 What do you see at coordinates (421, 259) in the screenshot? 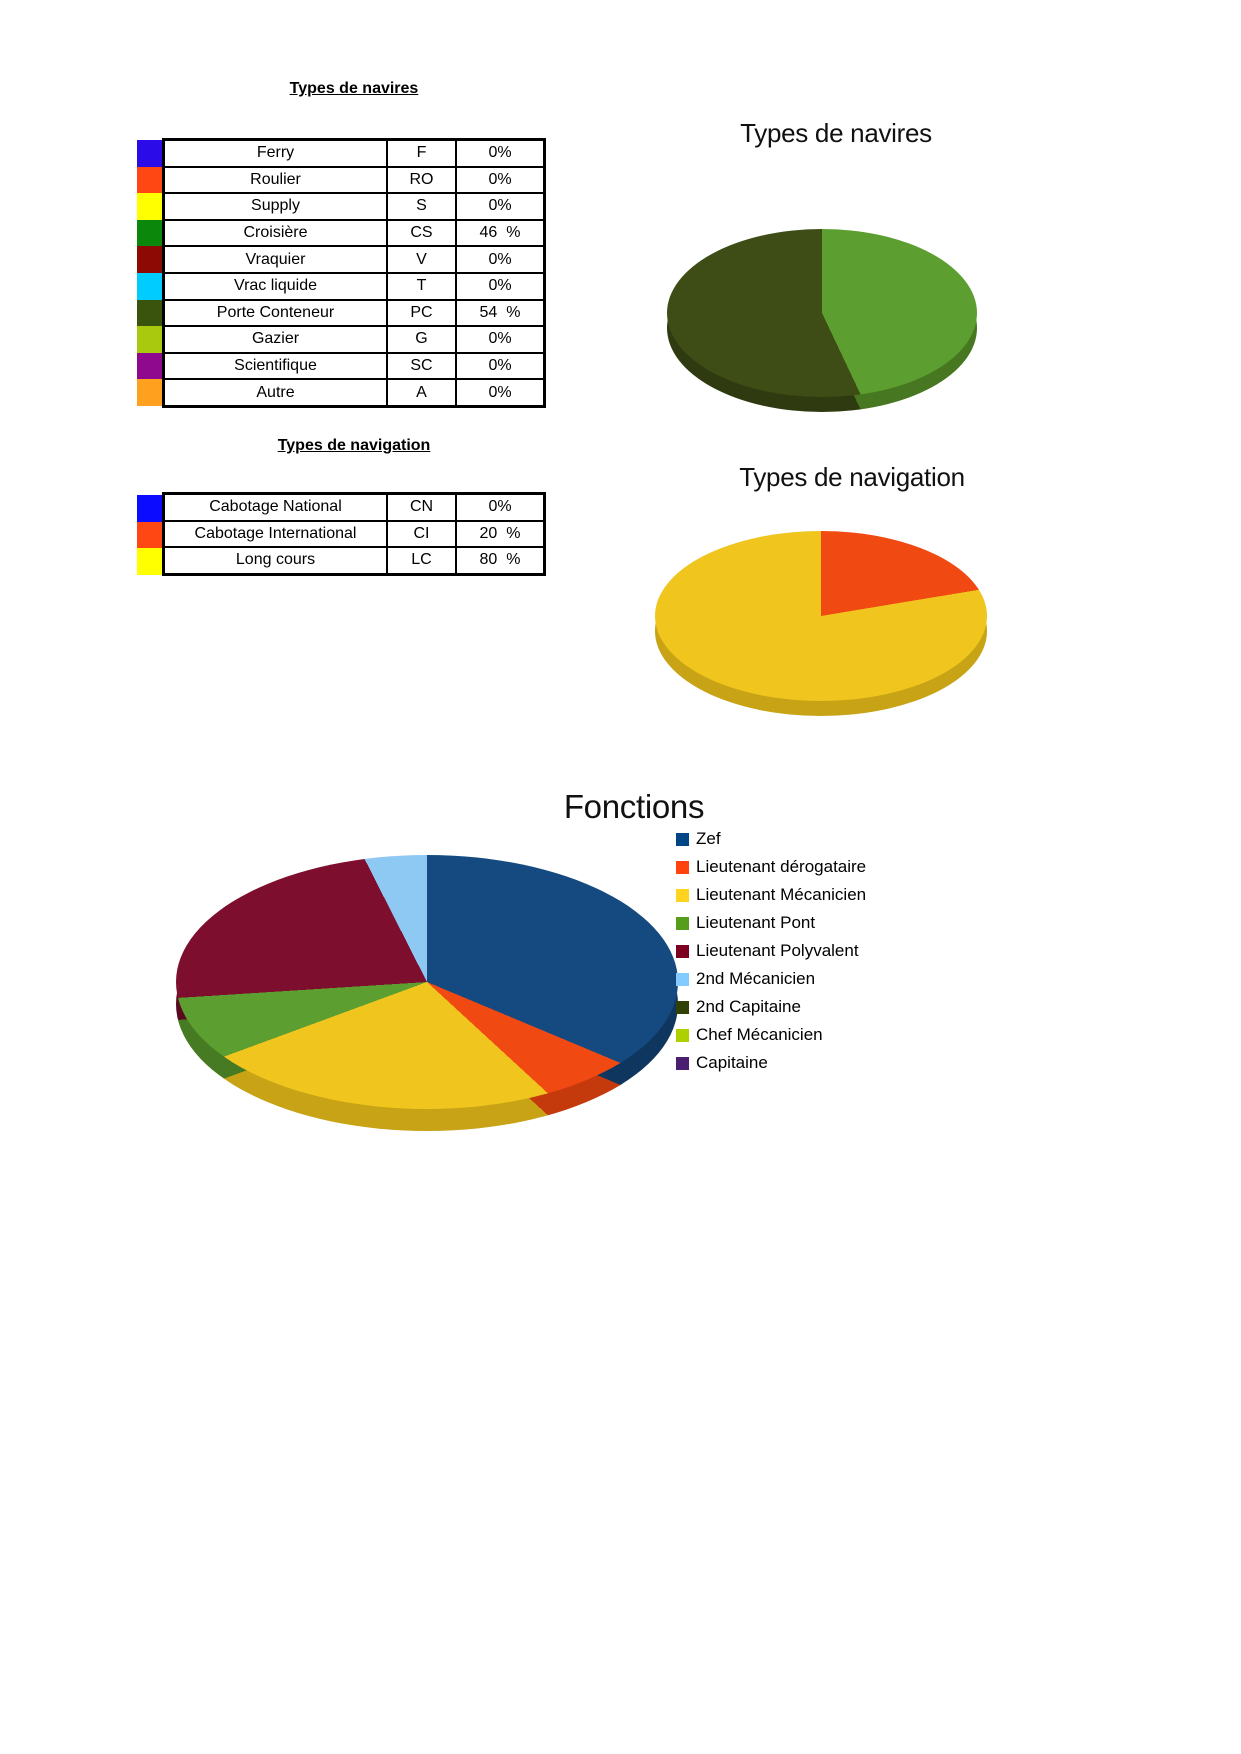
I see `code-cell: V` at bounding box center [421, 259].